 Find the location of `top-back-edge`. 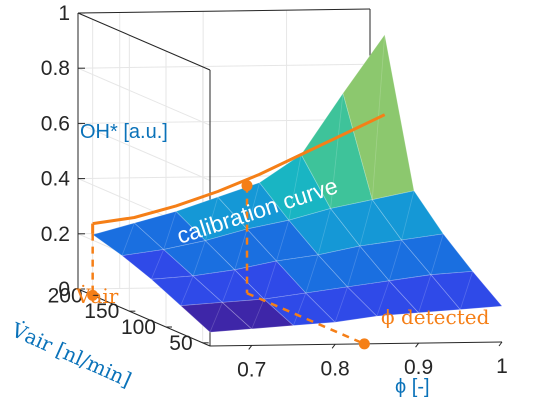

top-back-edge is located at coordinates (224, 11).